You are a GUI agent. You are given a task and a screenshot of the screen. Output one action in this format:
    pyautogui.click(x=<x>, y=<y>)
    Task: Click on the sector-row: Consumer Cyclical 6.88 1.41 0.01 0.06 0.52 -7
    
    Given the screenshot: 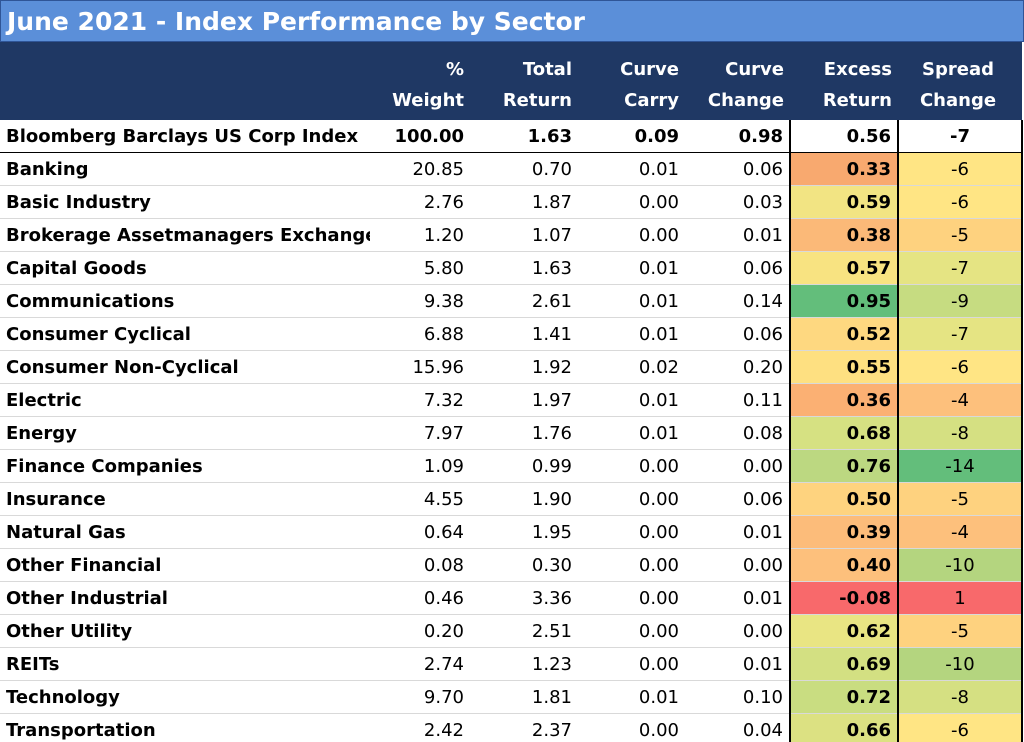 What is the action you would take?
    pyautogui.click(x=511, y=334)
    